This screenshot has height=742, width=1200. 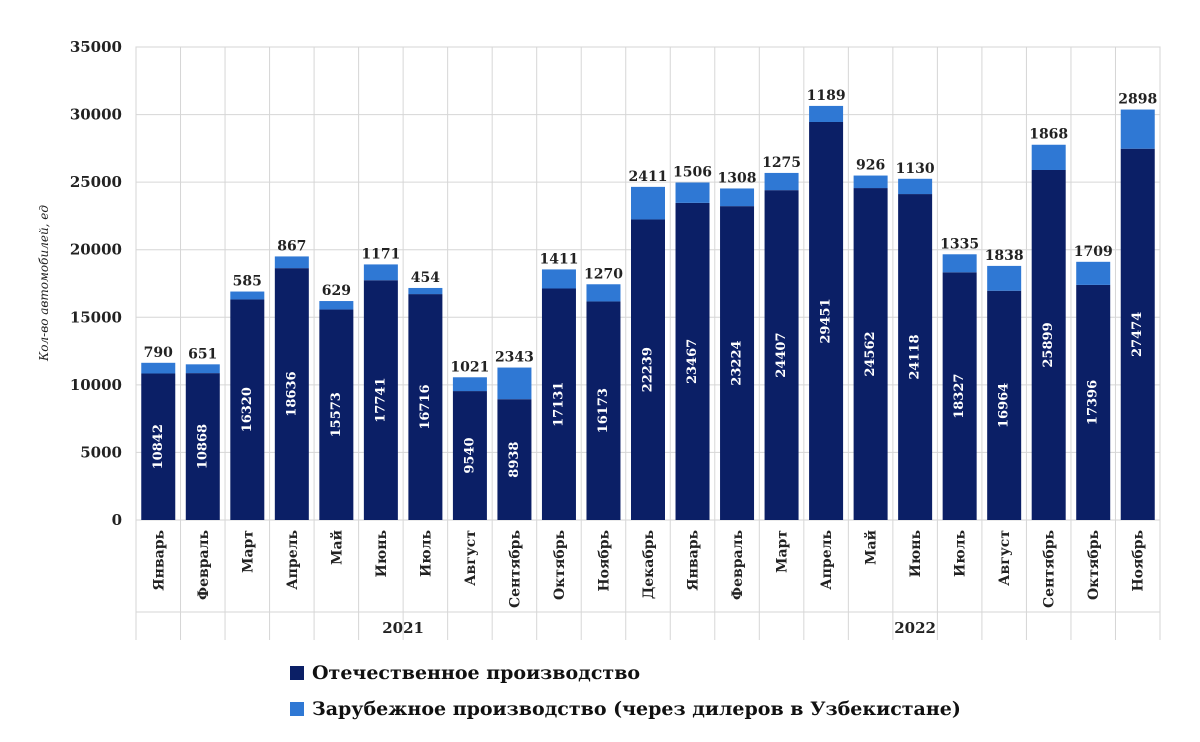 I want to click on x-tick-label: Декабрь, so click(x=649, y=564).